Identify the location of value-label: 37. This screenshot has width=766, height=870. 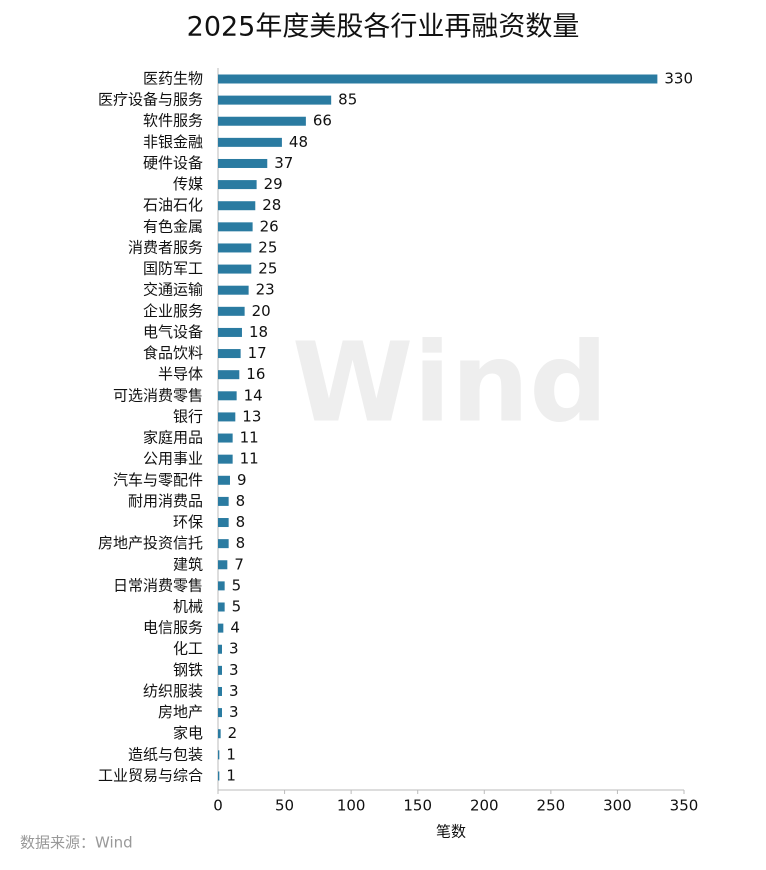
(283, 163).